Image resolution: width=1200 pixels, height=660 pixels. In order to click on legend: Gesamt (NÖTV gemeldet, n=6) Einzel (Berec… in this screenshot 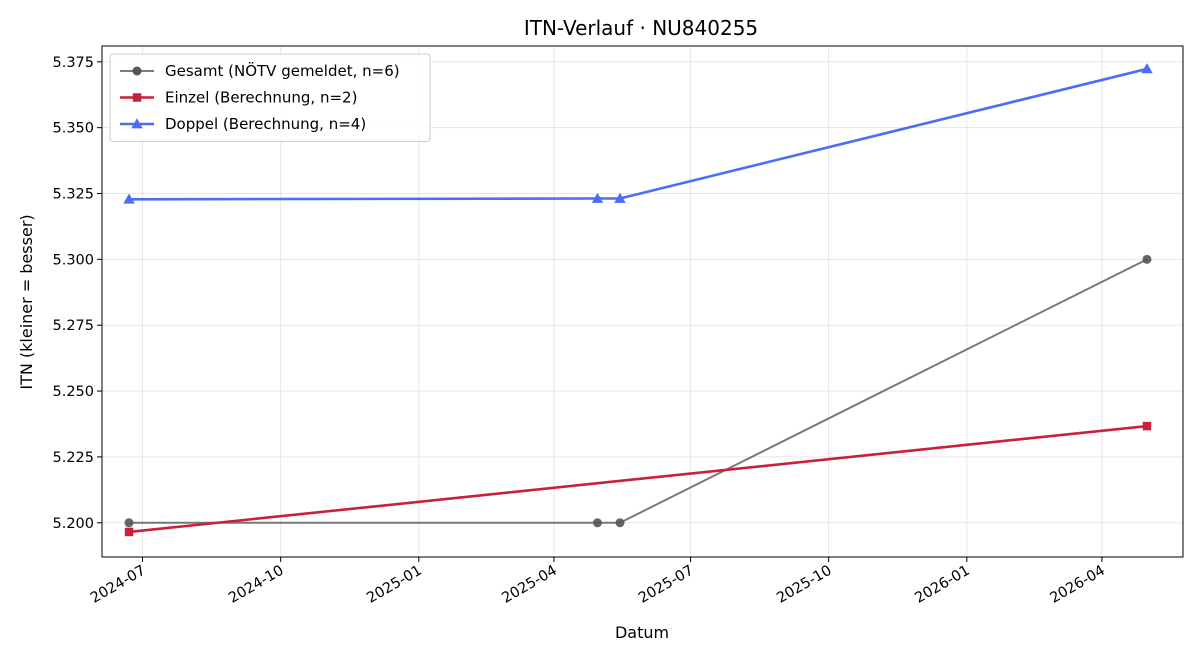, I will do `click(270, 97)`.